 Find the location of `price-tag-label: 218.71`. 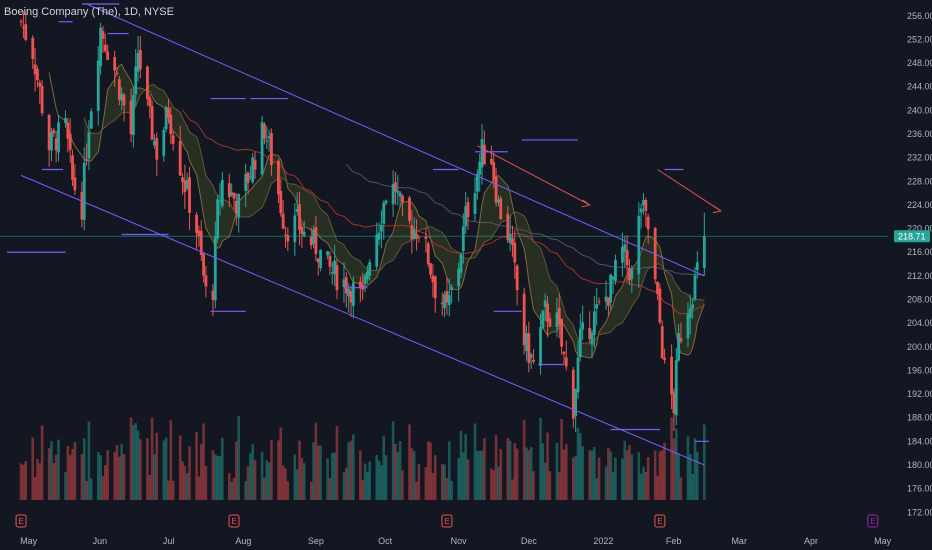

price-tag-label: 218.71 is located at coordinates (912, 236).